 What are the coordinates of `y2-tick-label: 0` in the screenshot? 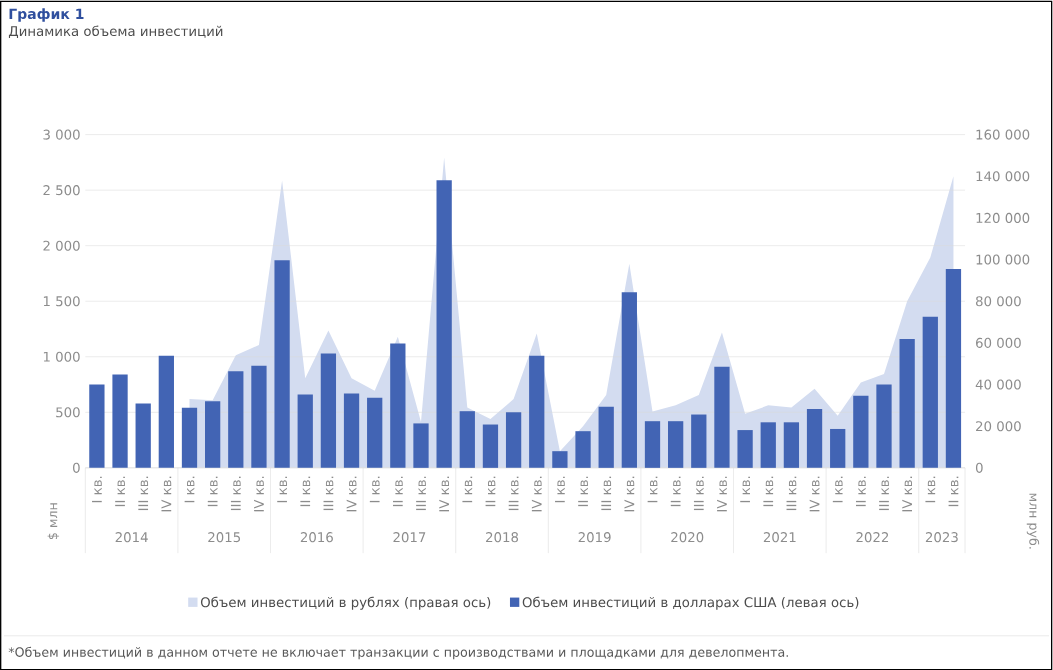 It's located at (979, 467).